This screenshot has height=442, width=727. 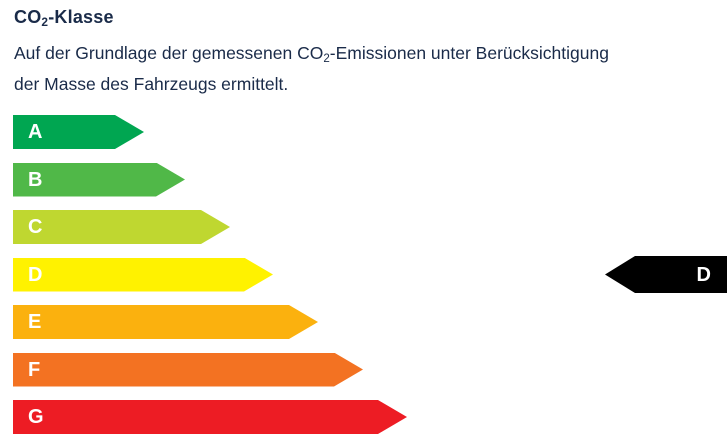 What do you see at coordinates (78, 132) in the screenshot?
I see `co2-class-arrow: A` at bounding box center [78, 132].